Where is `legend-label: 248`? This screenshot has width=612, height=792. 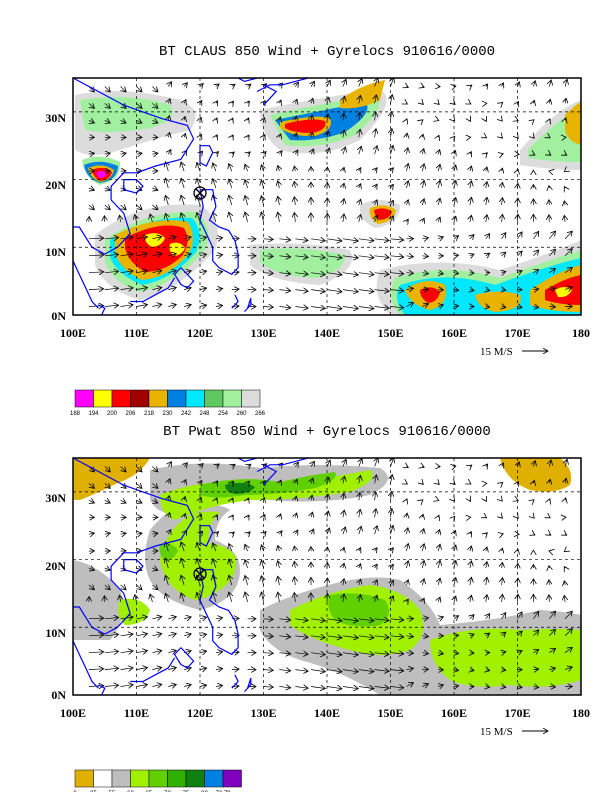
legend-label: 248 is located at coordinates (204, 414).